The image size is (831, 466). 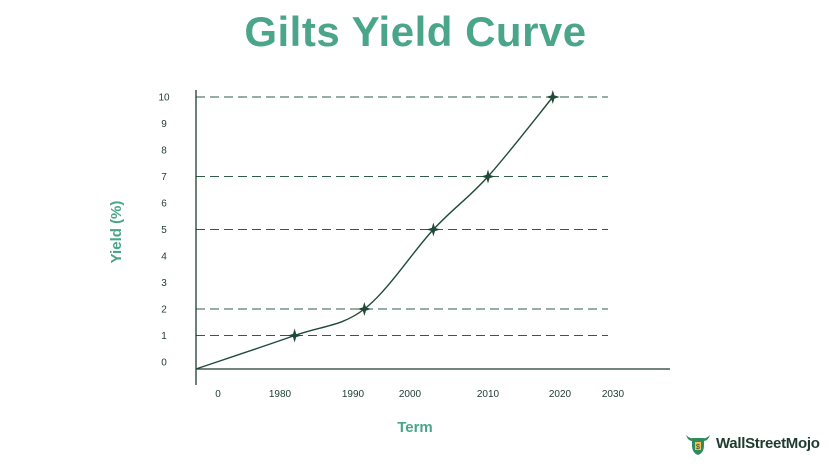 What do you see at coordinates (768, 443) in the screenshot?
I see `brand-name: WallStreetMojo` at bounding box center [768, 443].